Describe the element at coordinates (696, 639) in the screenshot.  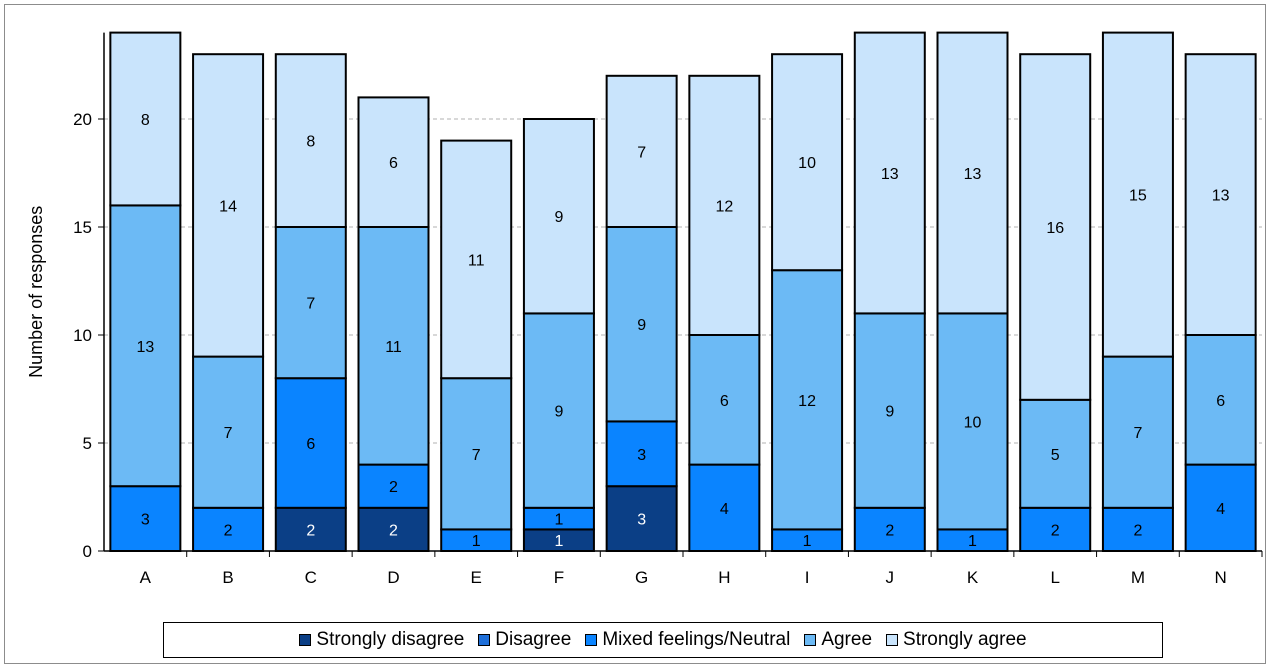
I see `legend-label: Mixed feelings/Neutral` at that location.